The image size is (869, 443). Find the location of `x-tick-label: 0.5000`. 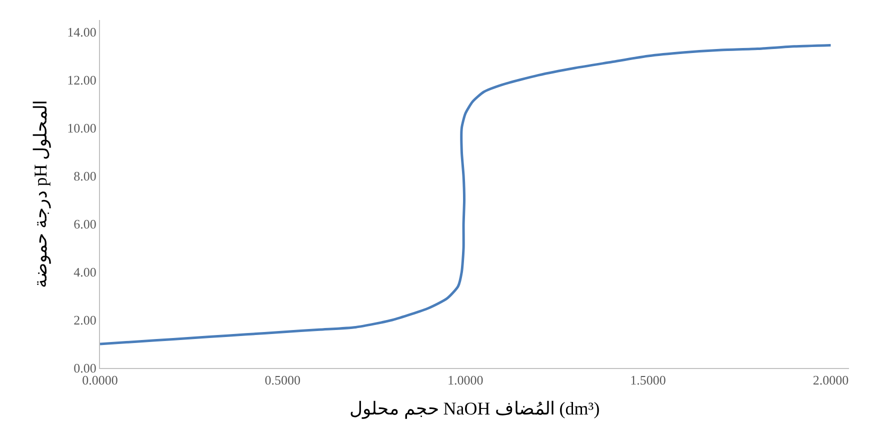

x-tick-label: 0.5000 is located at coordinates (282, 380).